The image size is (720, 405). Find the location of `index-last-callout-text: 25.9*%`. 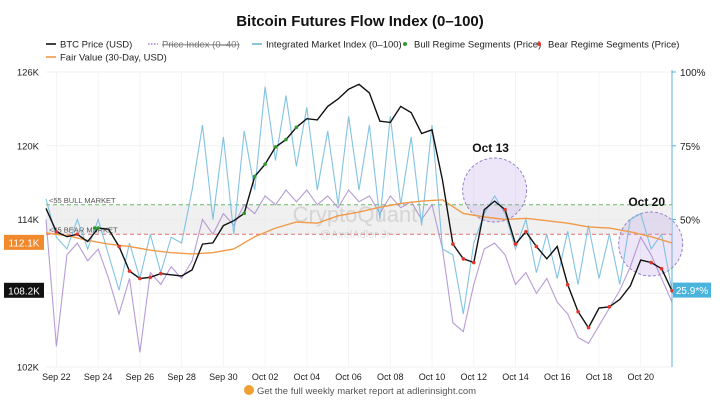

index-last-callout-text: 25.9*% is located at coordinates (692, 291).